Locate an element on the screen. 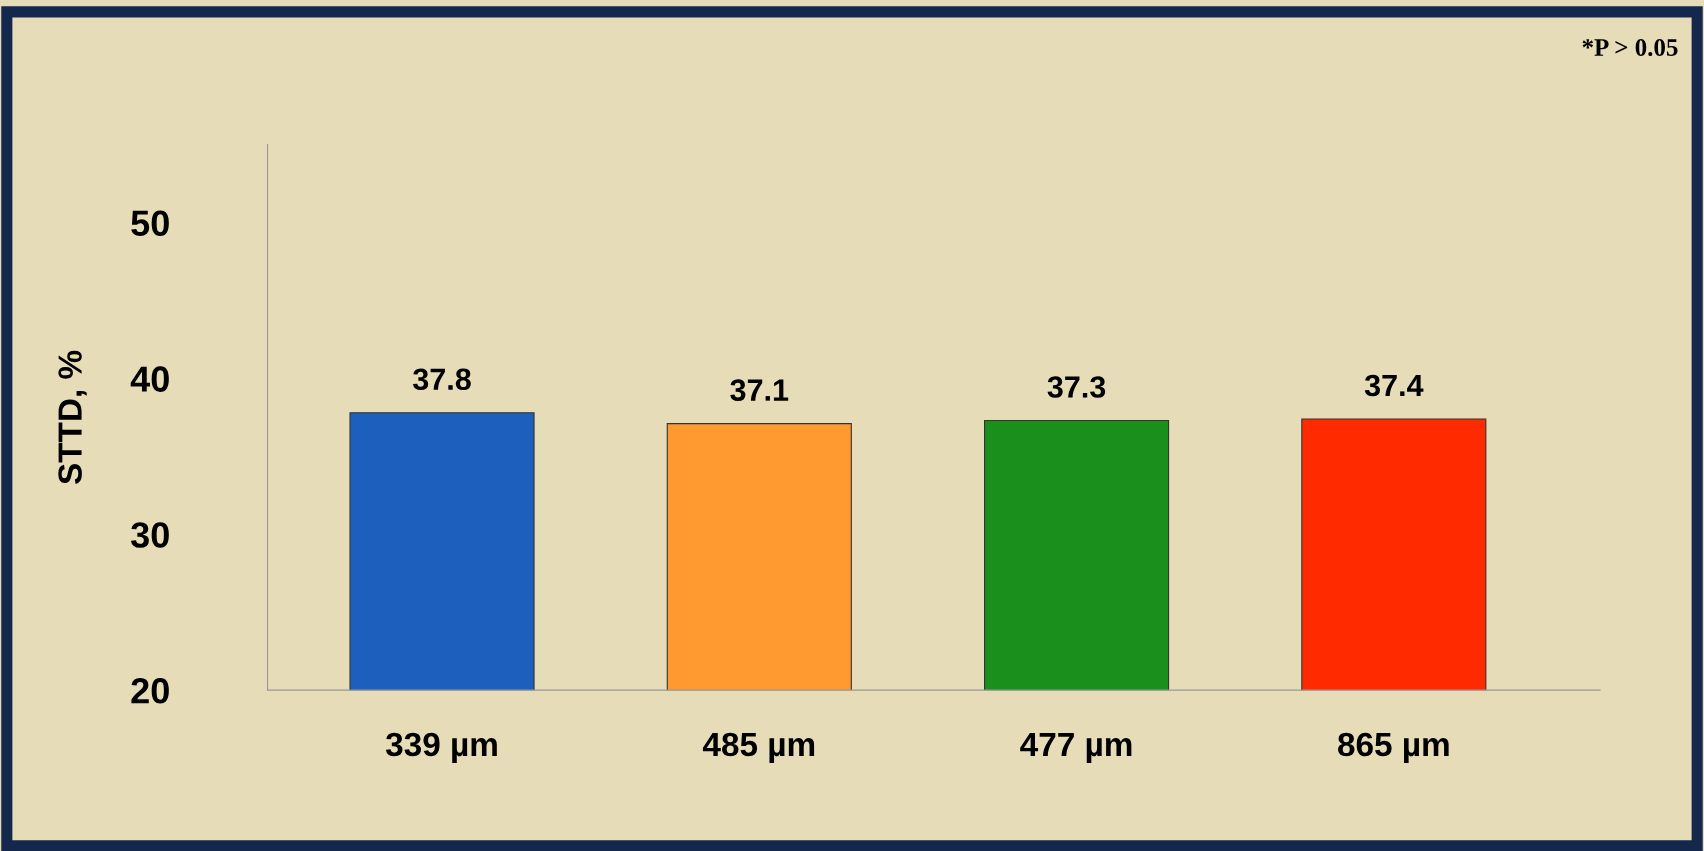  data-label: 37.3 is located at coordinates (1076, 387).